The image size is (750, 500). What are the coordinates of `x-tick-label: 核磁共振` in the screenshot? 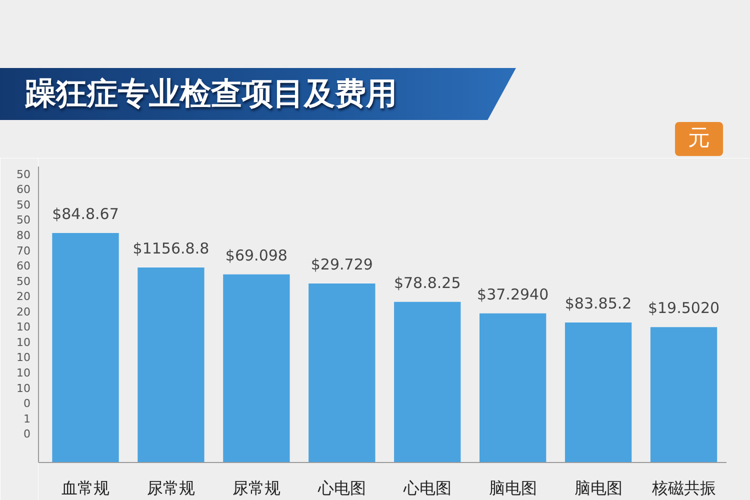 It's located at (683, 488).